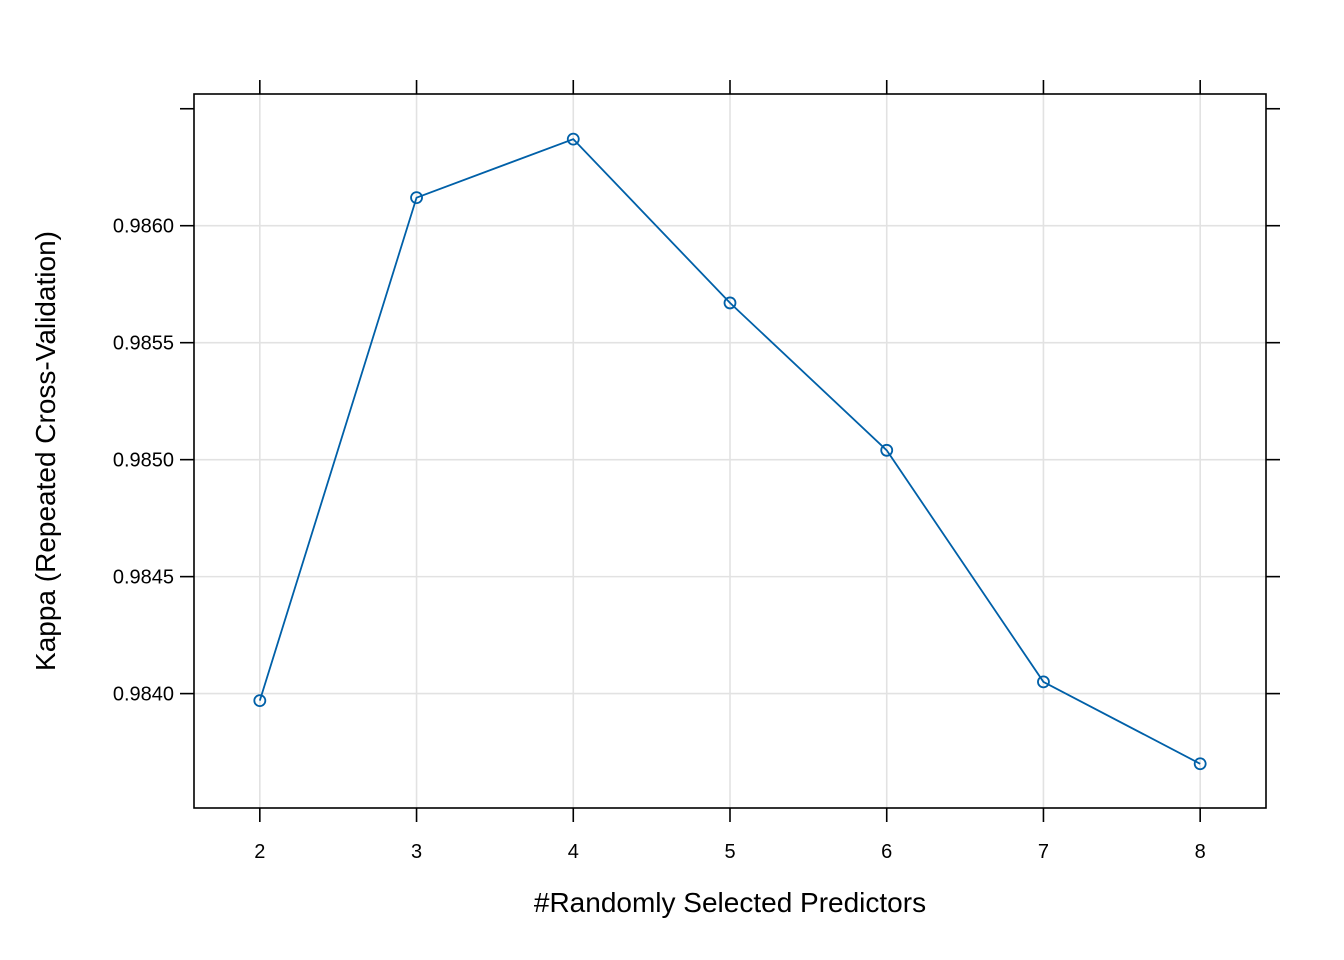  I want to click on x-tick-label: 2, so click(259, 852).